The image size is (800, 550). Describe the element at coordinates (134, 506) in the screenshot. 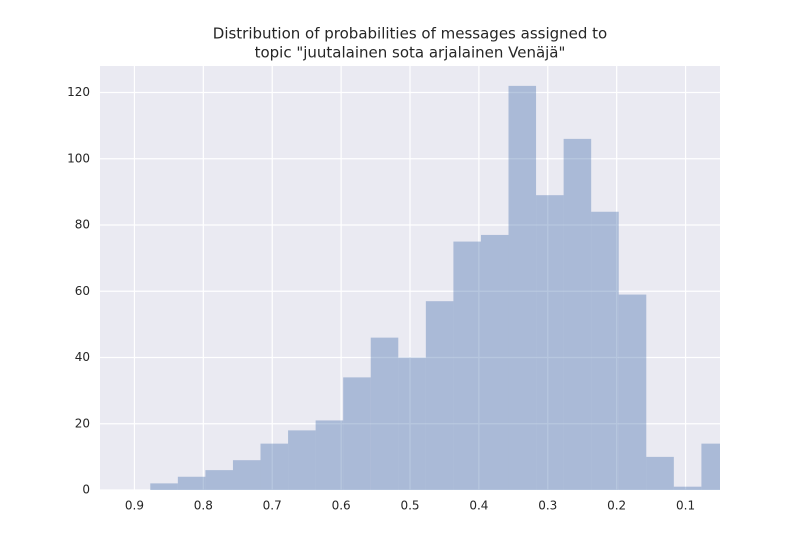

I see `x-tick-label: 0.9` at that location.